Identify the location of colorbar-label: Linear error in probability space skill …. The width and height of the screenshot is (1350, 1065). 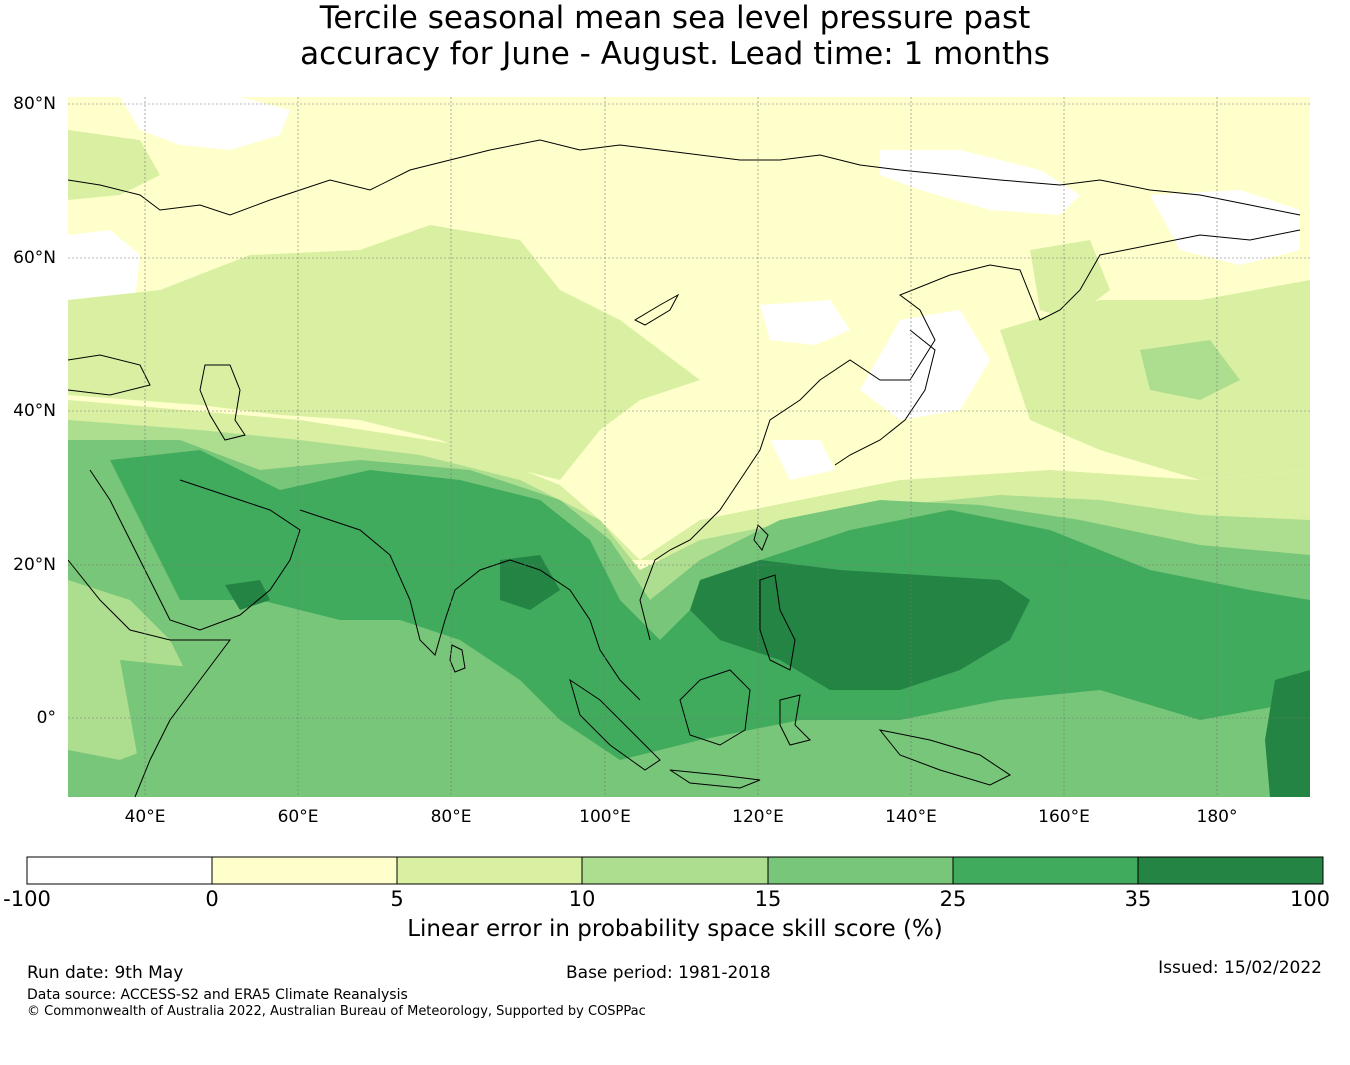
(675, 929).